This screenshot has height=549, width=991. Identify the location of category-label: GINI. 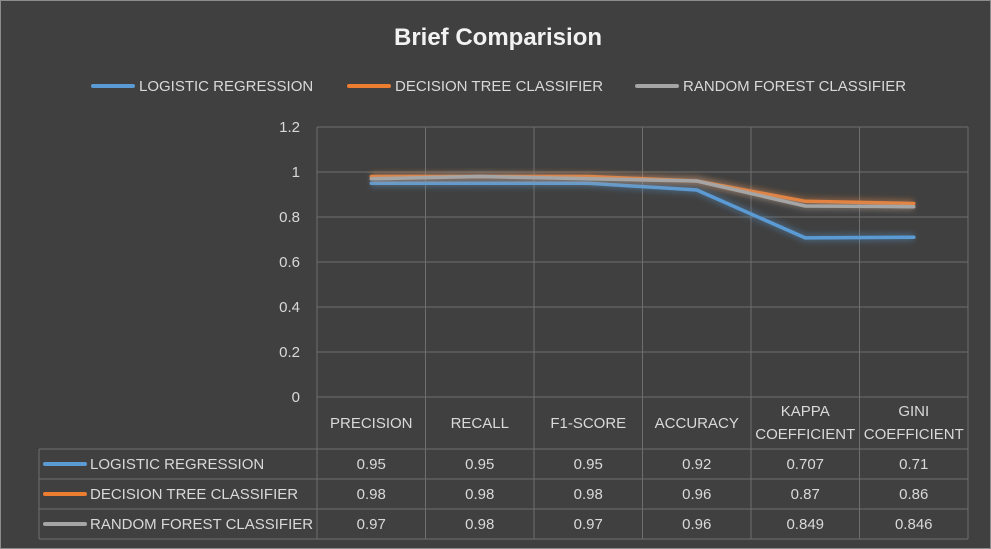
(913, 411).